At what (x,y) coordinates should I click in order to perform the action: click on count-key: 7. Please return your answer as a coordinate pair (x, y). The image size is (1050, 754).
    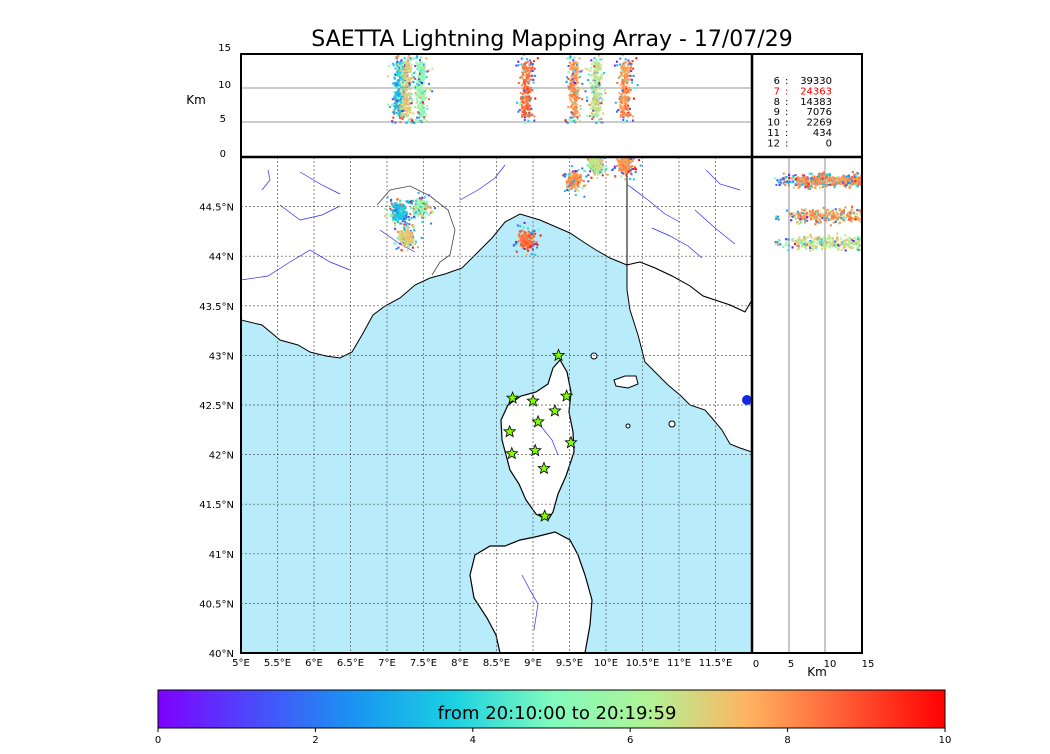
    Looking at the image, I should click on (777, 91).